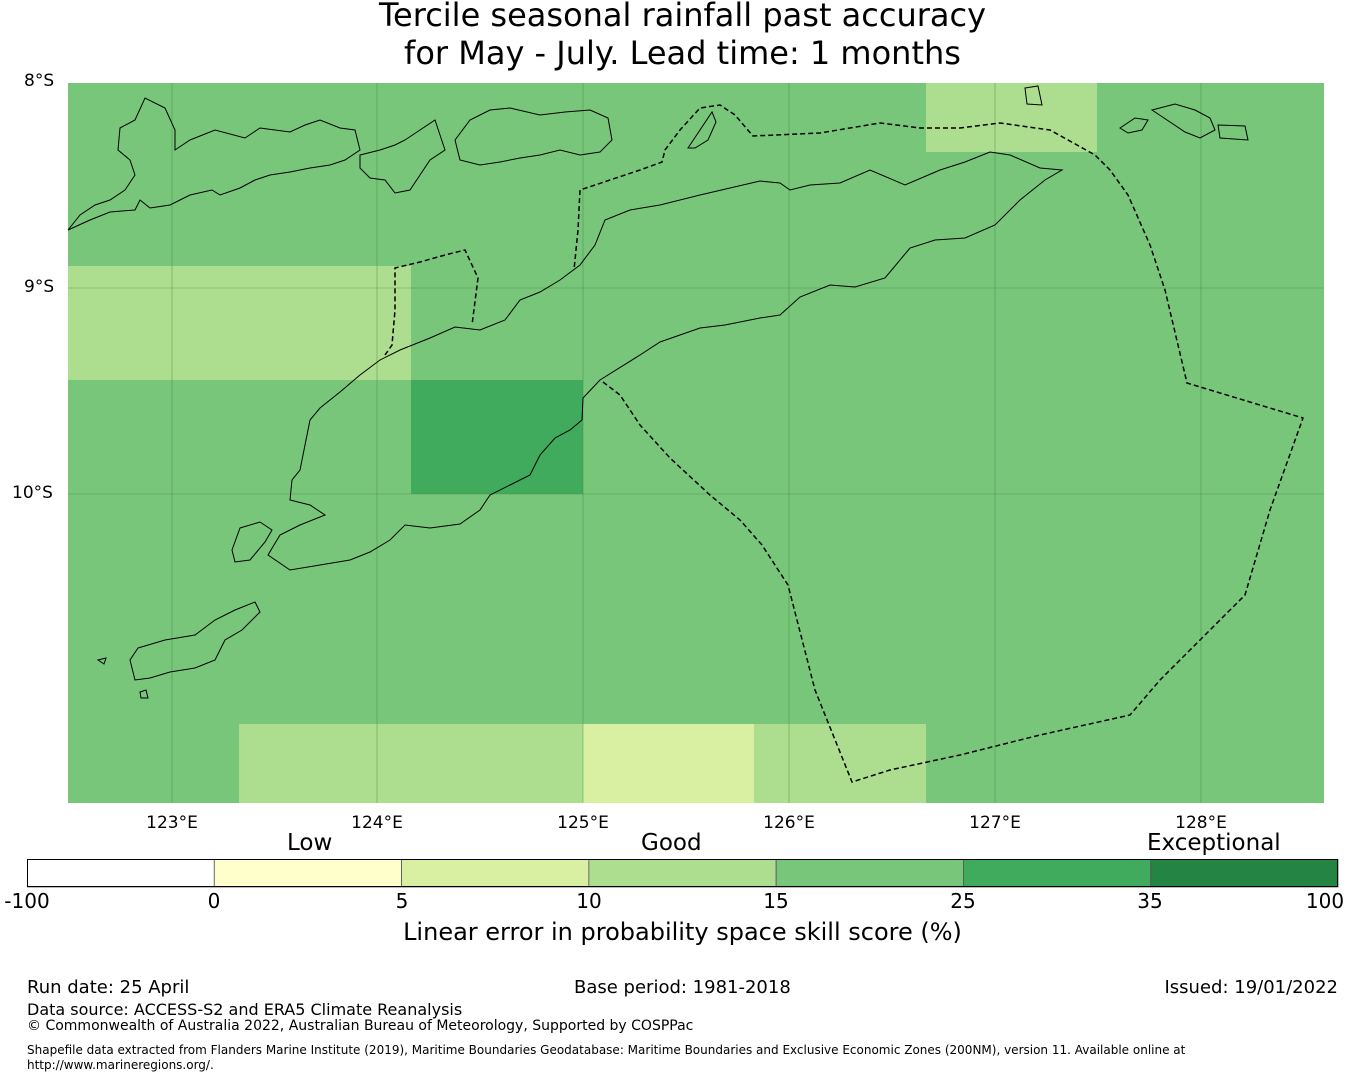 The width and height of the screenshot is (1365, 1080). I want to click on flores-coast, so click(214, 164).